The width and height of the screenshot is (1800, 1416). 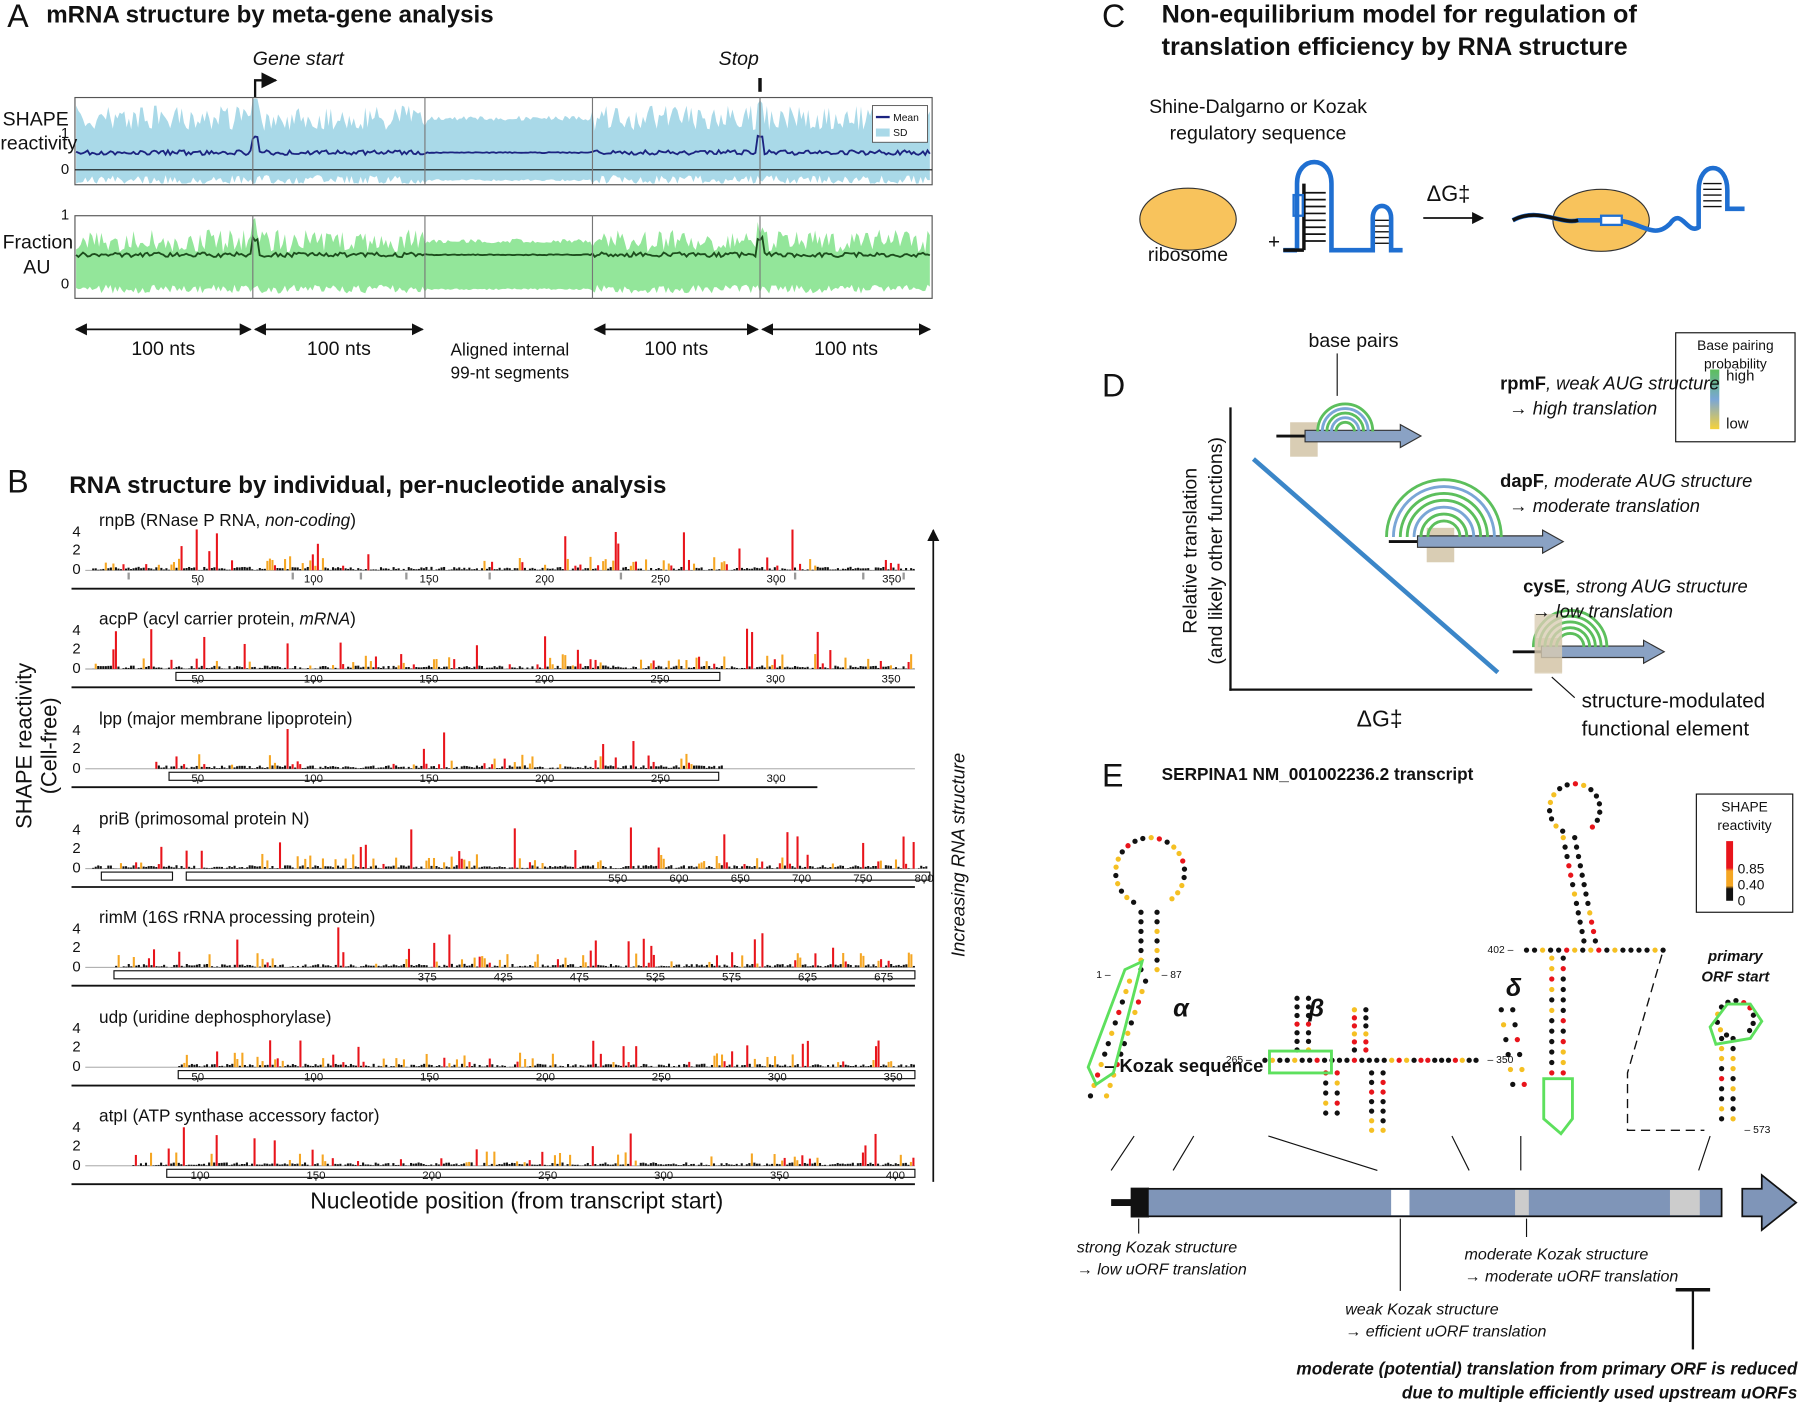 What do you see at coordinates (1715, 399) in the screenshot?
I see `legend-gradient` at bounding box center [1715, 399].